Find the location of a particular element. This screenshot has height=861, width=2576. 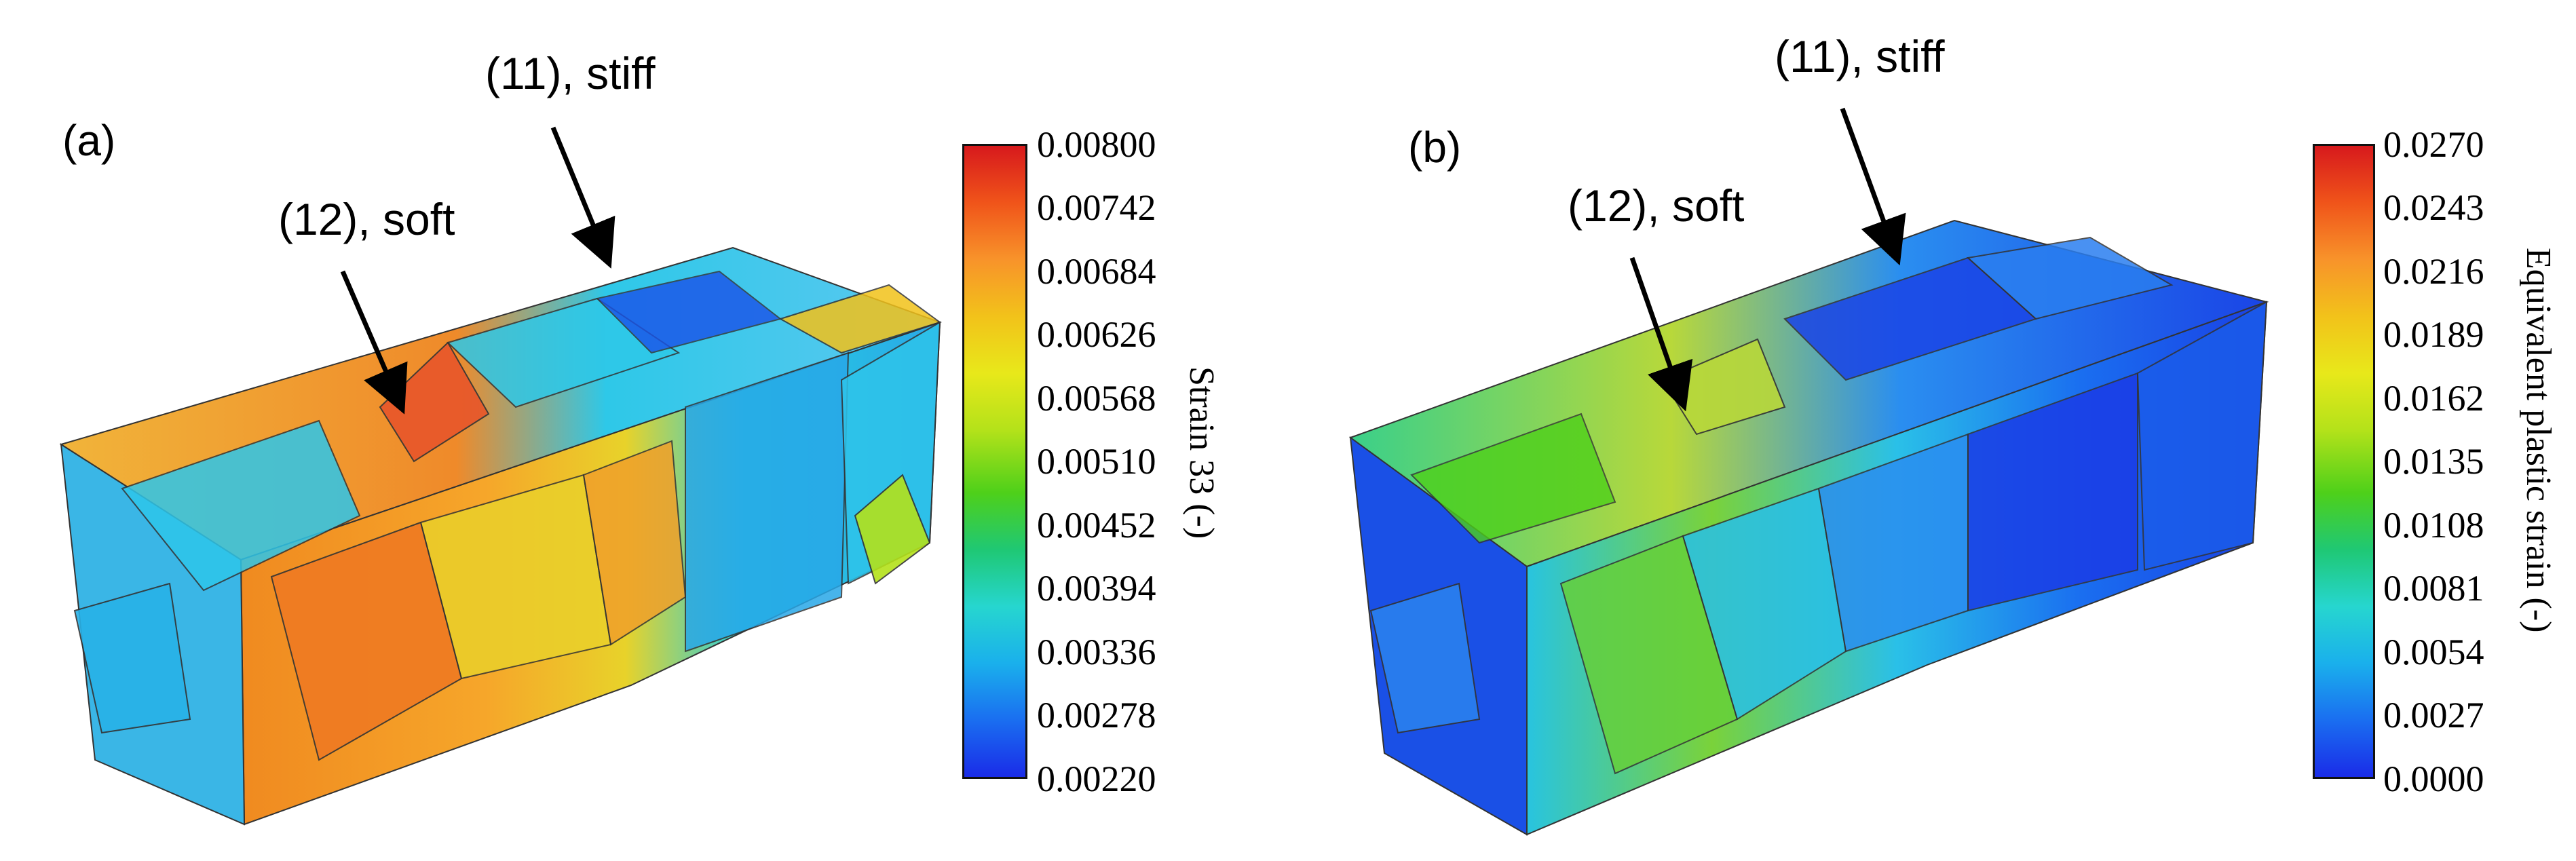

colorbar-a-tick: 0.00684 is located at coordinates (1096, 271).